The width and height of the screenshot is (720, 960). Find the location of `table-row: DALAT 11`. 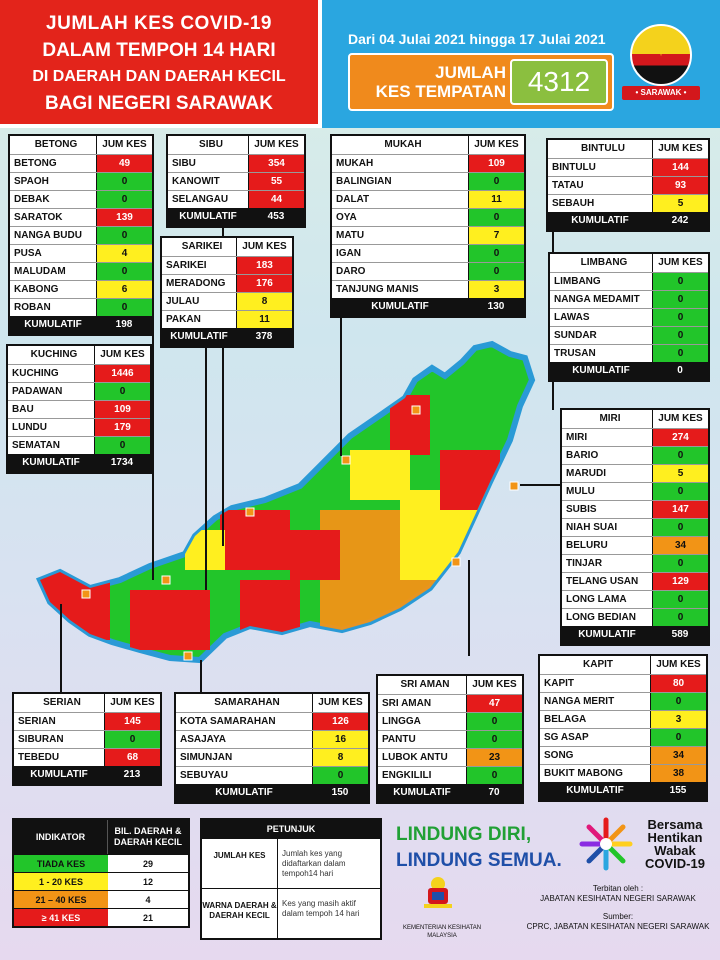

table-row: DALAT 11 is located at coordinates (428, 199).